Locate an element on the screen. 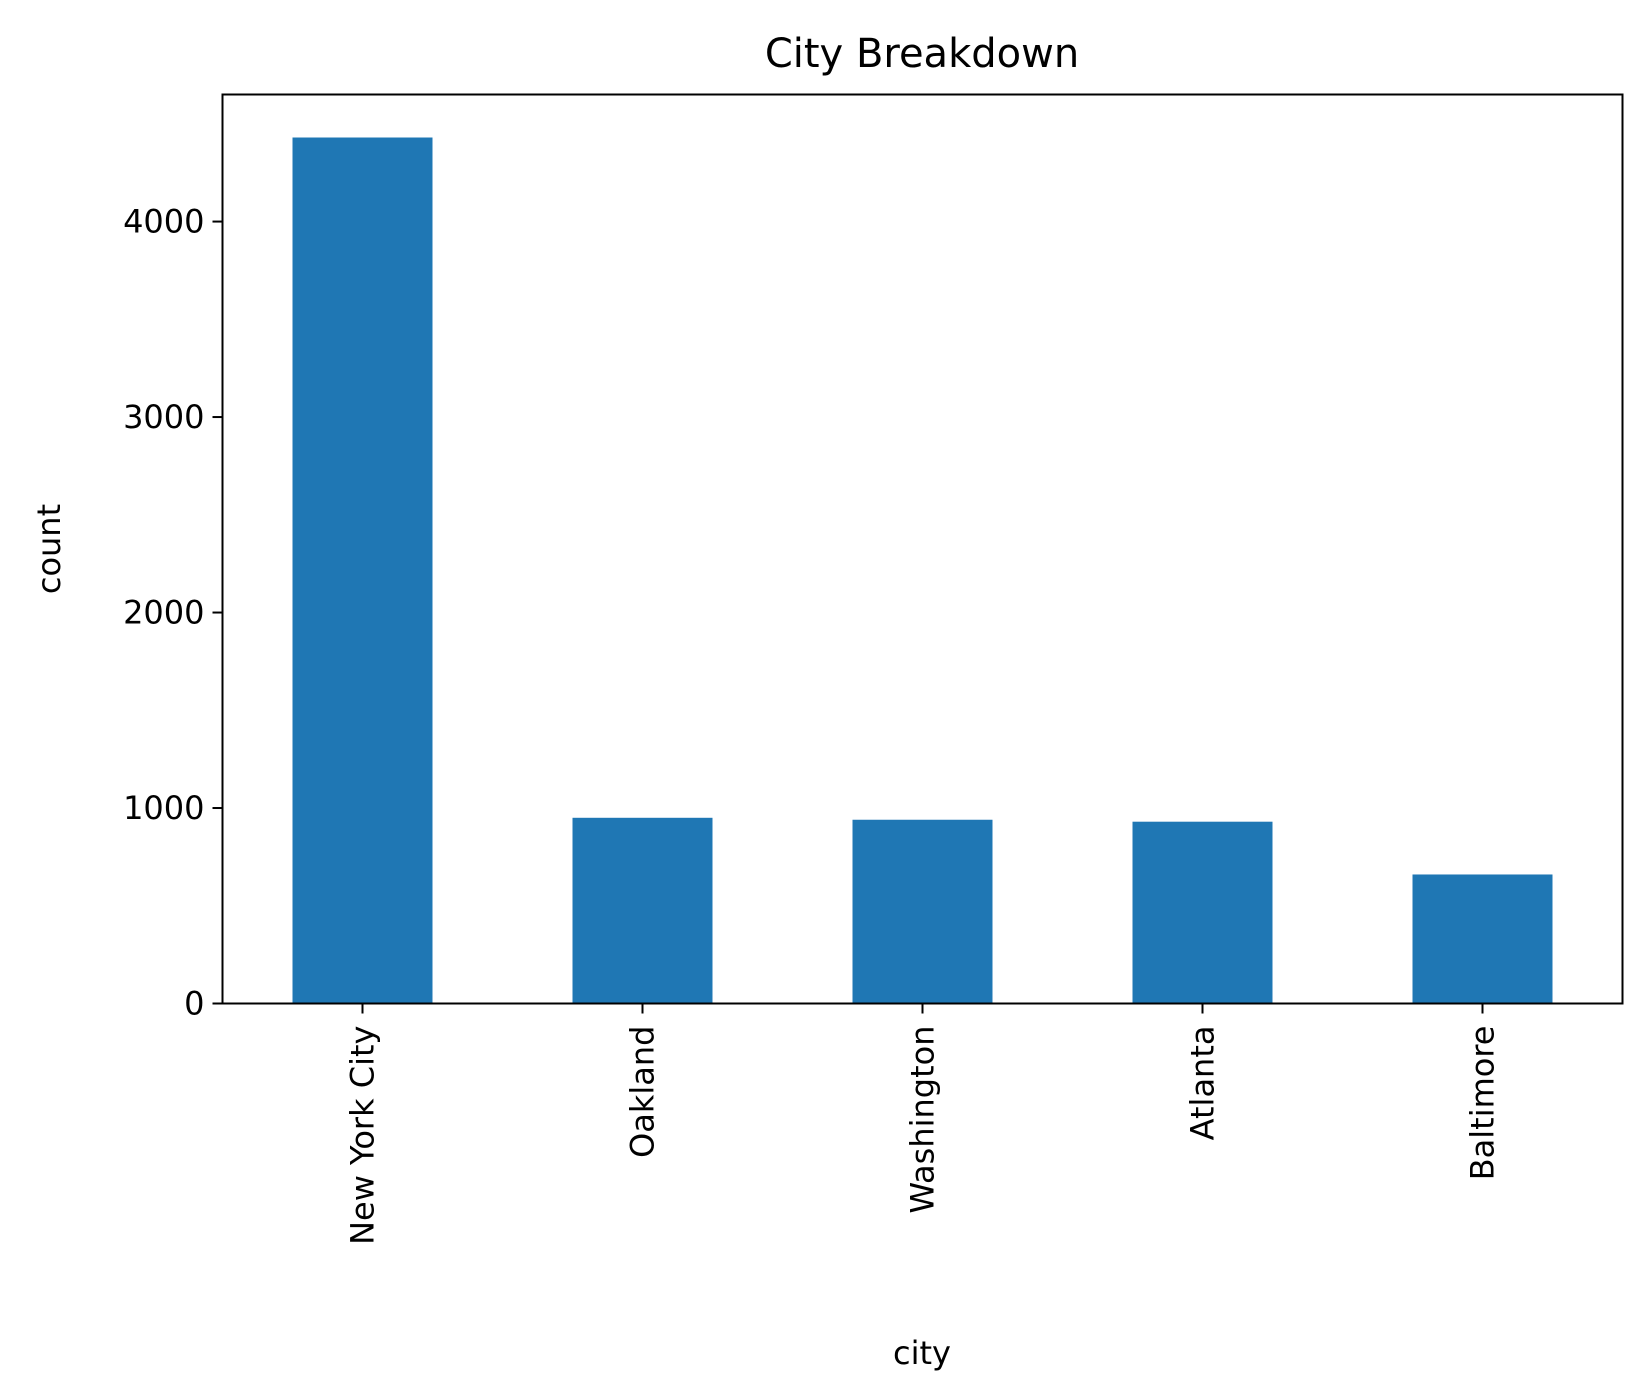 The height and width of the screenshot is (1400, 1646). x-tick-label-washington: Washington is located at coordinates (923, 1120).